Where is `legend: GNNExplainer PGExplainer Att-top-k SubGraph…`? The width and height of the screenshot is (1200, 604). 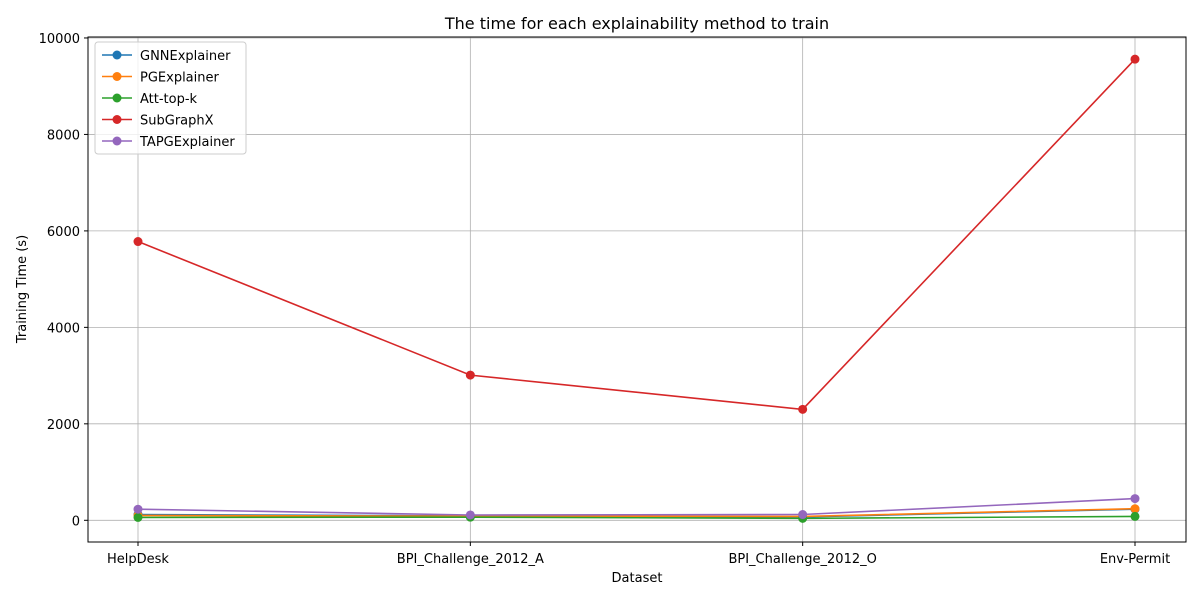
legend: GNNExplainer PGExplainer Att-top-k SubGraph… is located at coordinates (170, 98).